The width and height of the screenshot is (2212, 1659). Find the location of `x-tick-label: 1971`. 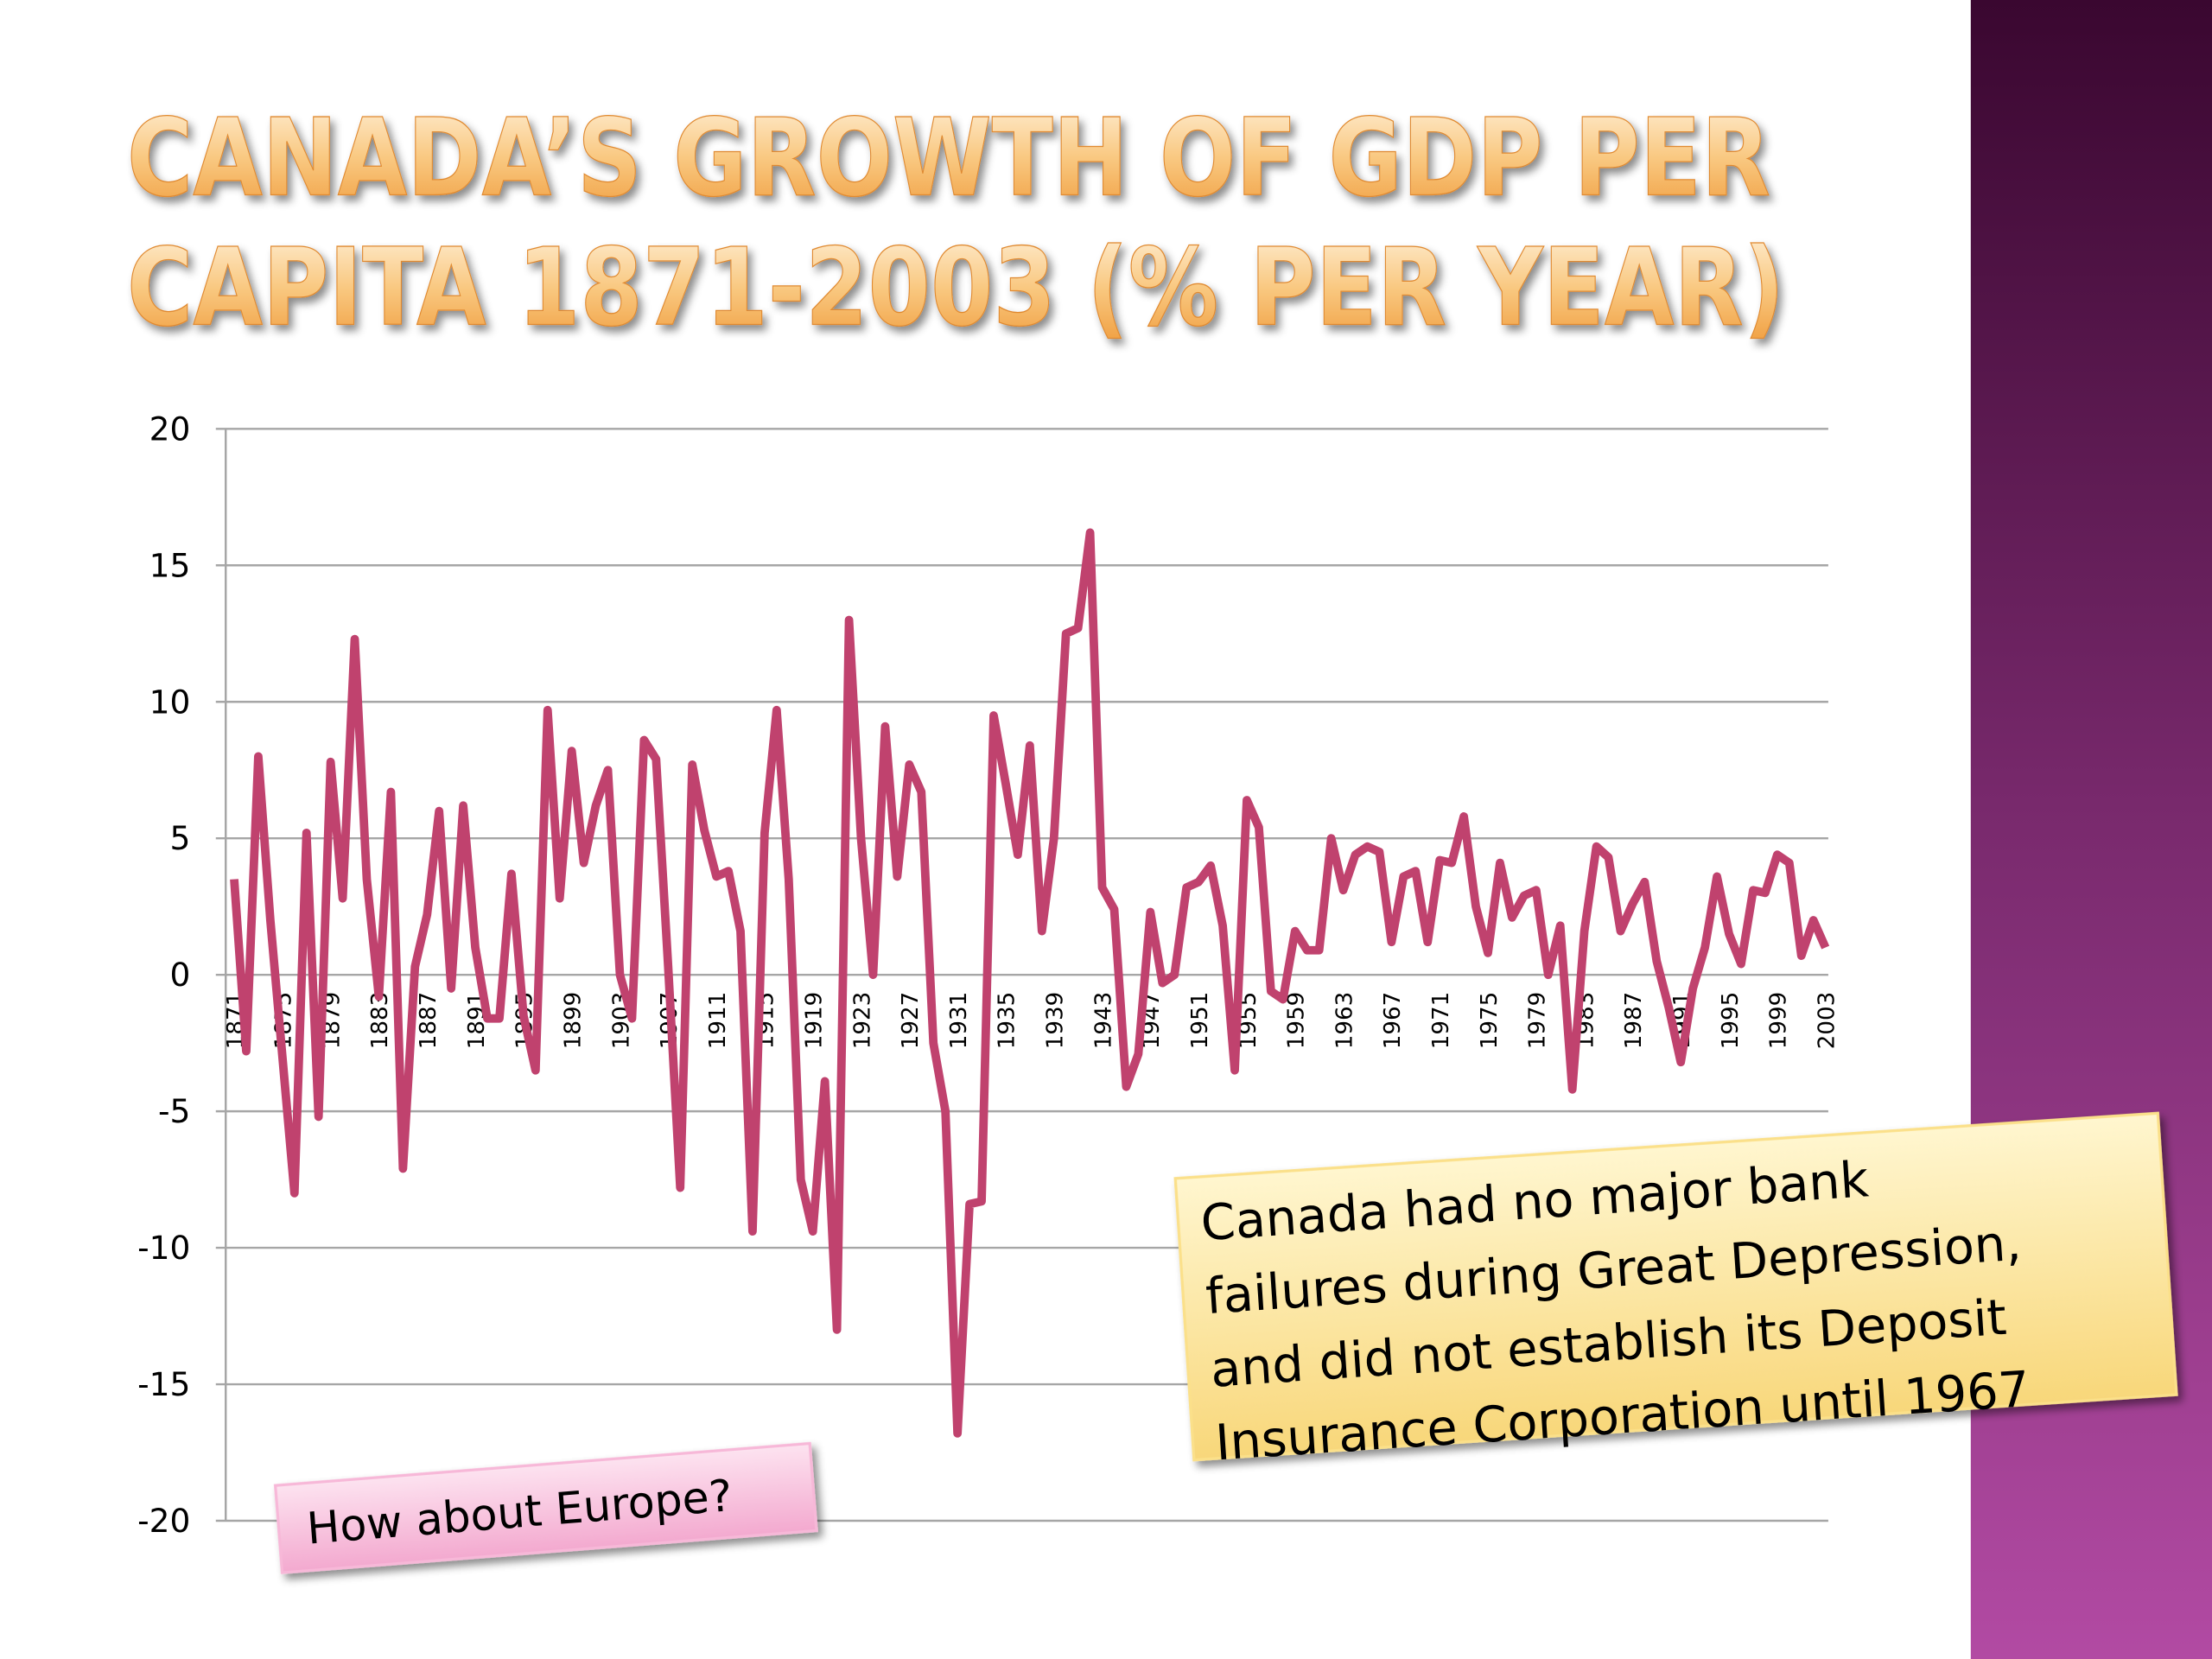

x-tick-label: 1971 is located at coordinates (1441, 1021).